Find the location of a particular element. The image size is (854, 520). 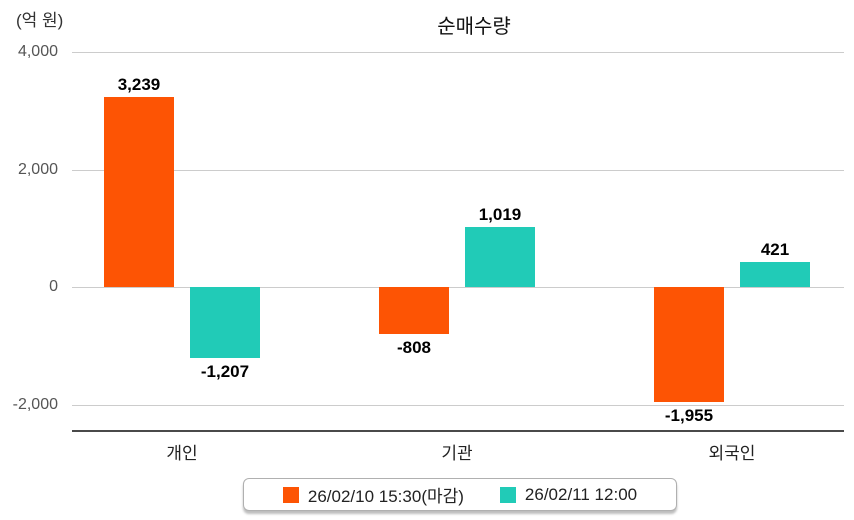

x-category-label: 기관 is located at coordinates (457, 453).